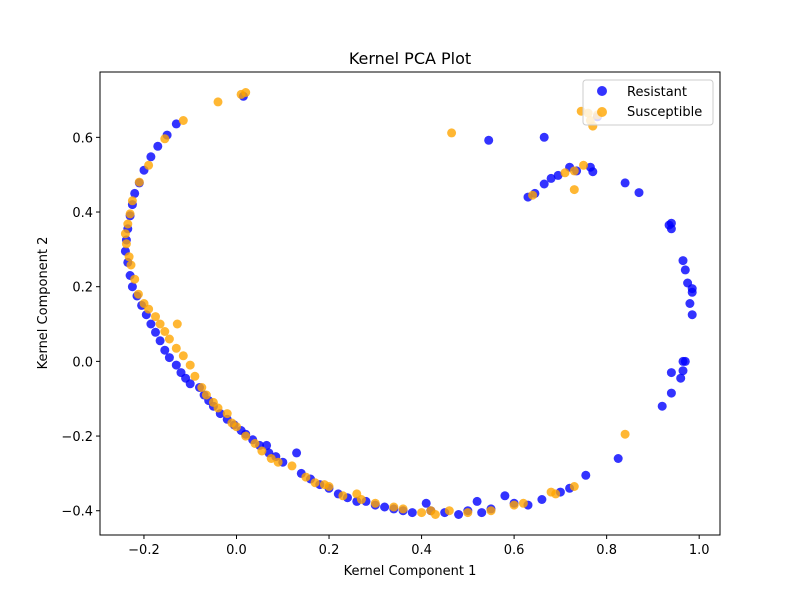 Image resolution: width=800 pixels, height=600 pixels. I want to click on legend-marker-susceptible, so click(602, 112).